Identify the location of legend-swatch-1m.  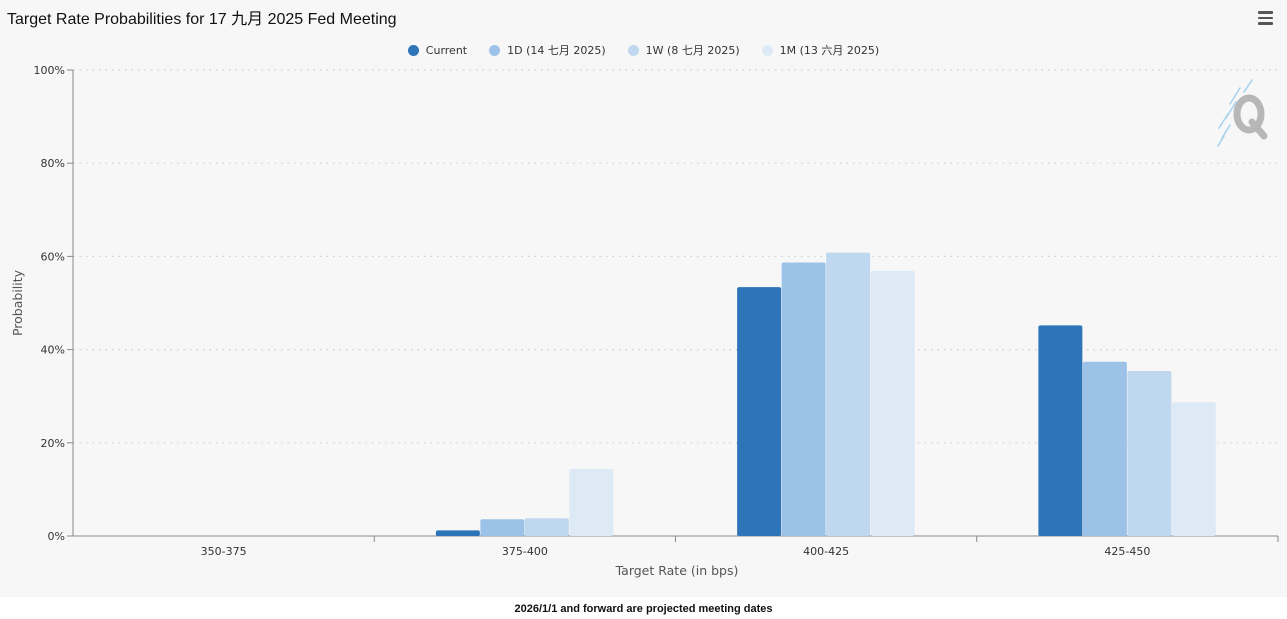
(767, 50).